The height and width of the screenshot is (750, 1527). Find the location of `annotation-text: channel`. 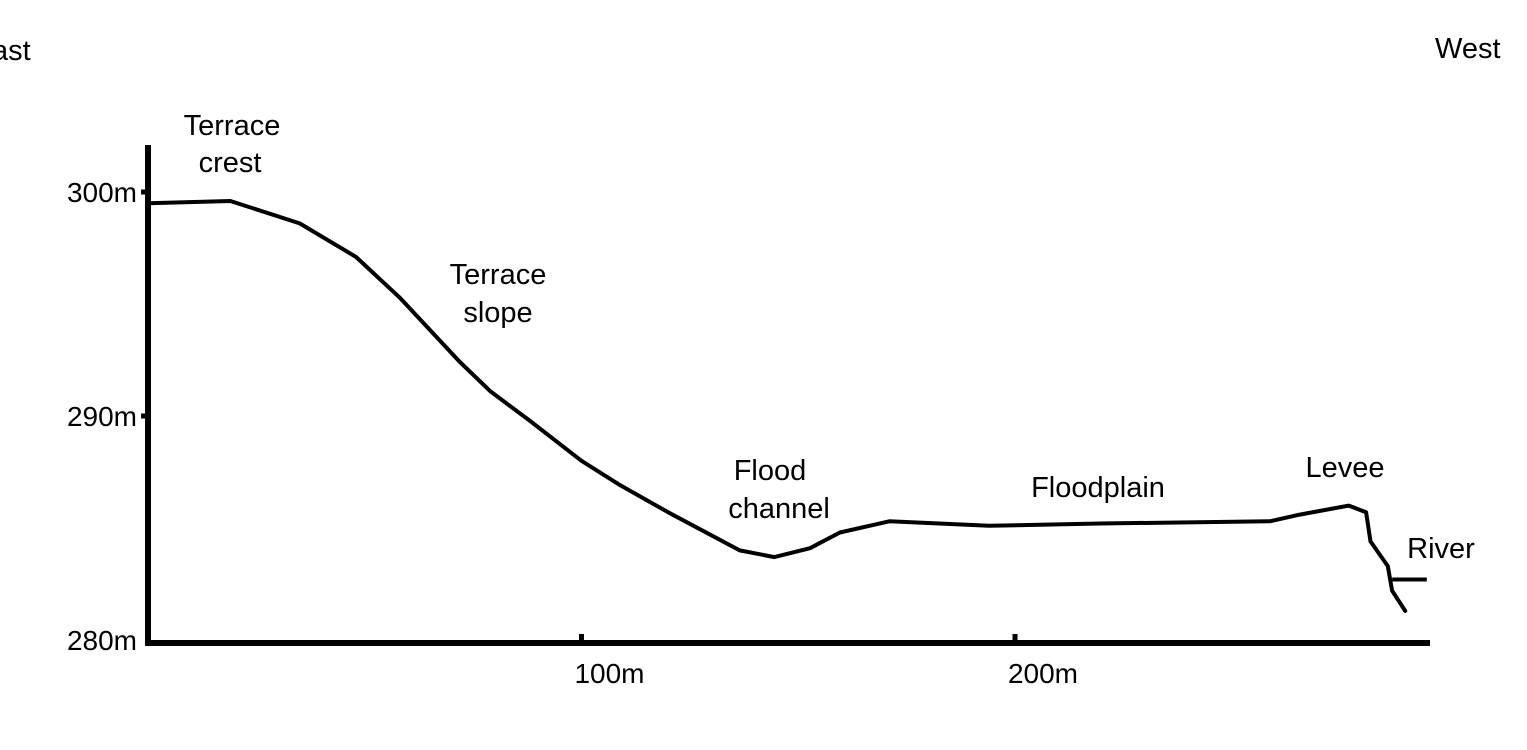

annotation-text: channel is located at coordinates (779, 509).